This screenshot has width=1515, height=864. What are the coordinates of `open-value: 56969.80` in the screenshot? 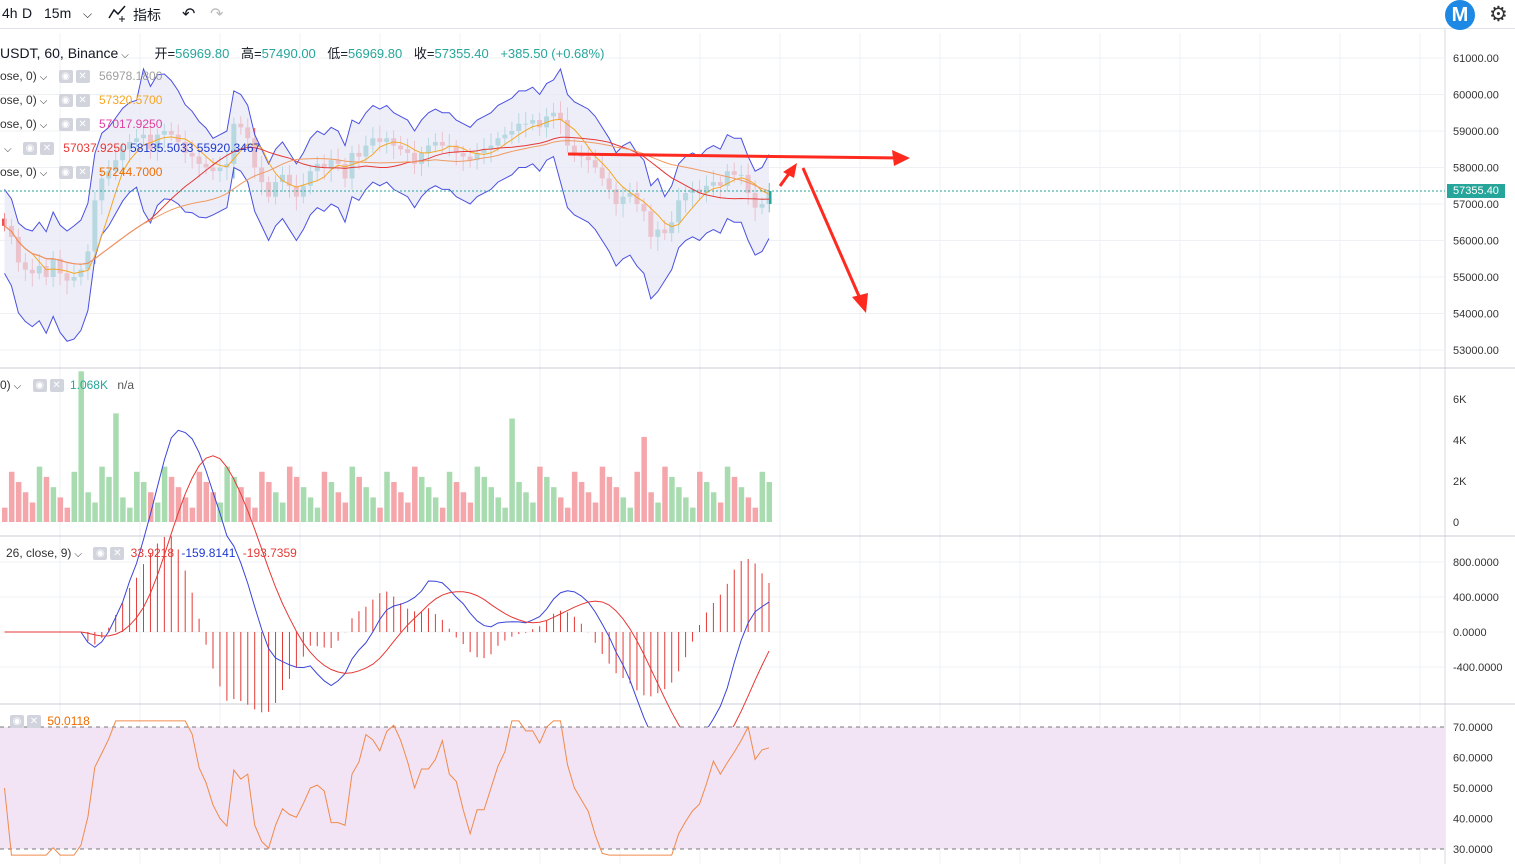 It's located at (202, 53).